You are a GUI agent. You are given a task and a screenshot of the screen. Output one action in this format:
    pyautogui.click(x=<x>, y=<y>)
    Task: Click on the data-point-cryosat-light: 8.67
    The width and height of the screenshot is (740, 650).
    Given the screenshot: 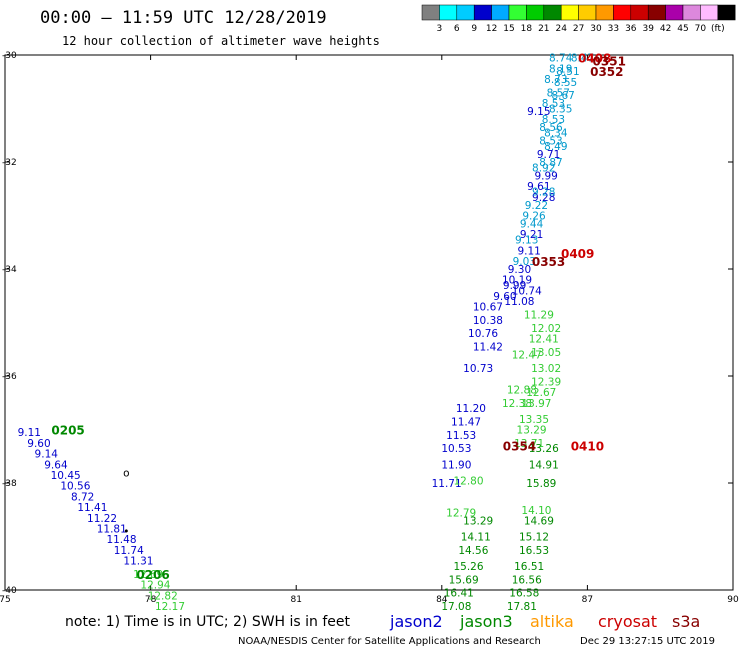 What is the action you would take?
    pyautogui.click(x=562, y=96)
    